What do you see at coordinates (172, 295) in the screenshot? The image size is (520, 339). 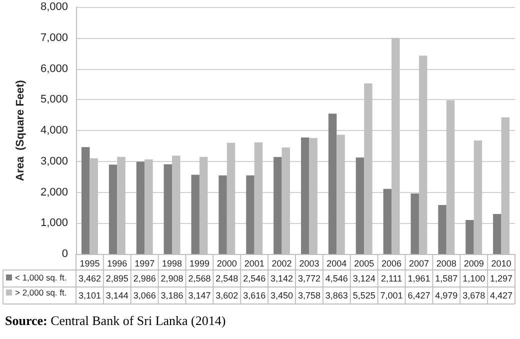 I see `data-label: 3,186` at bounding box center [172, 295].